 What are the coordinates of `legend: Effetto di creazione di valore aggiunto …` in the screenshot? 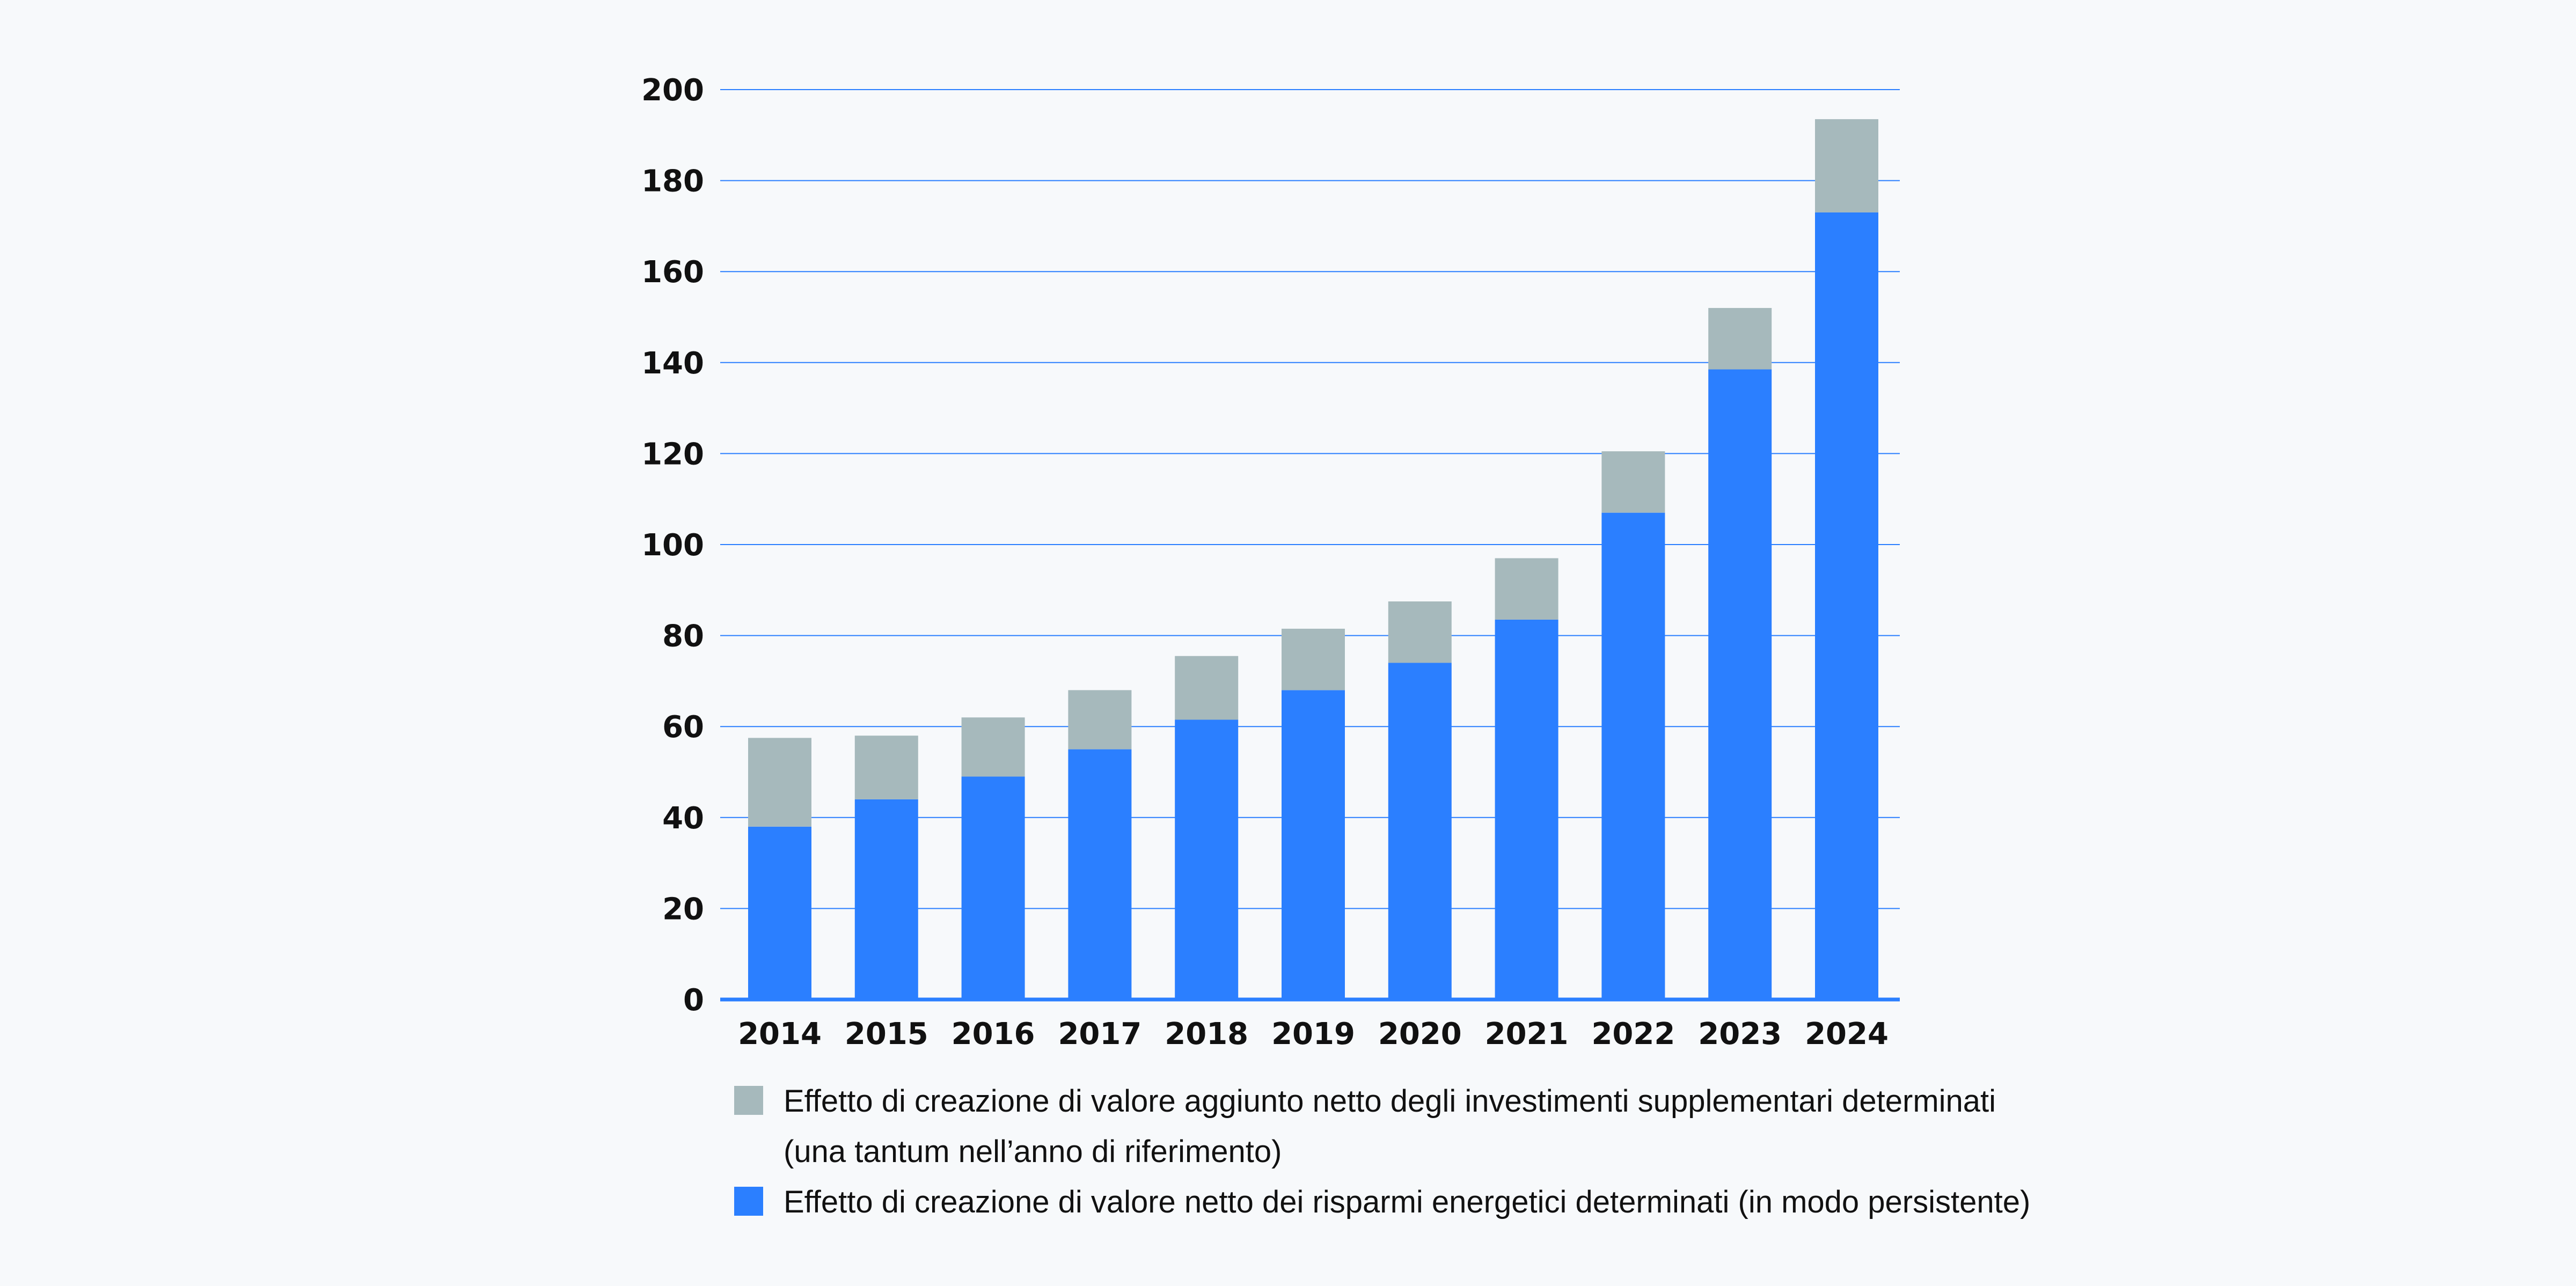 It's located at (1382, 1151).